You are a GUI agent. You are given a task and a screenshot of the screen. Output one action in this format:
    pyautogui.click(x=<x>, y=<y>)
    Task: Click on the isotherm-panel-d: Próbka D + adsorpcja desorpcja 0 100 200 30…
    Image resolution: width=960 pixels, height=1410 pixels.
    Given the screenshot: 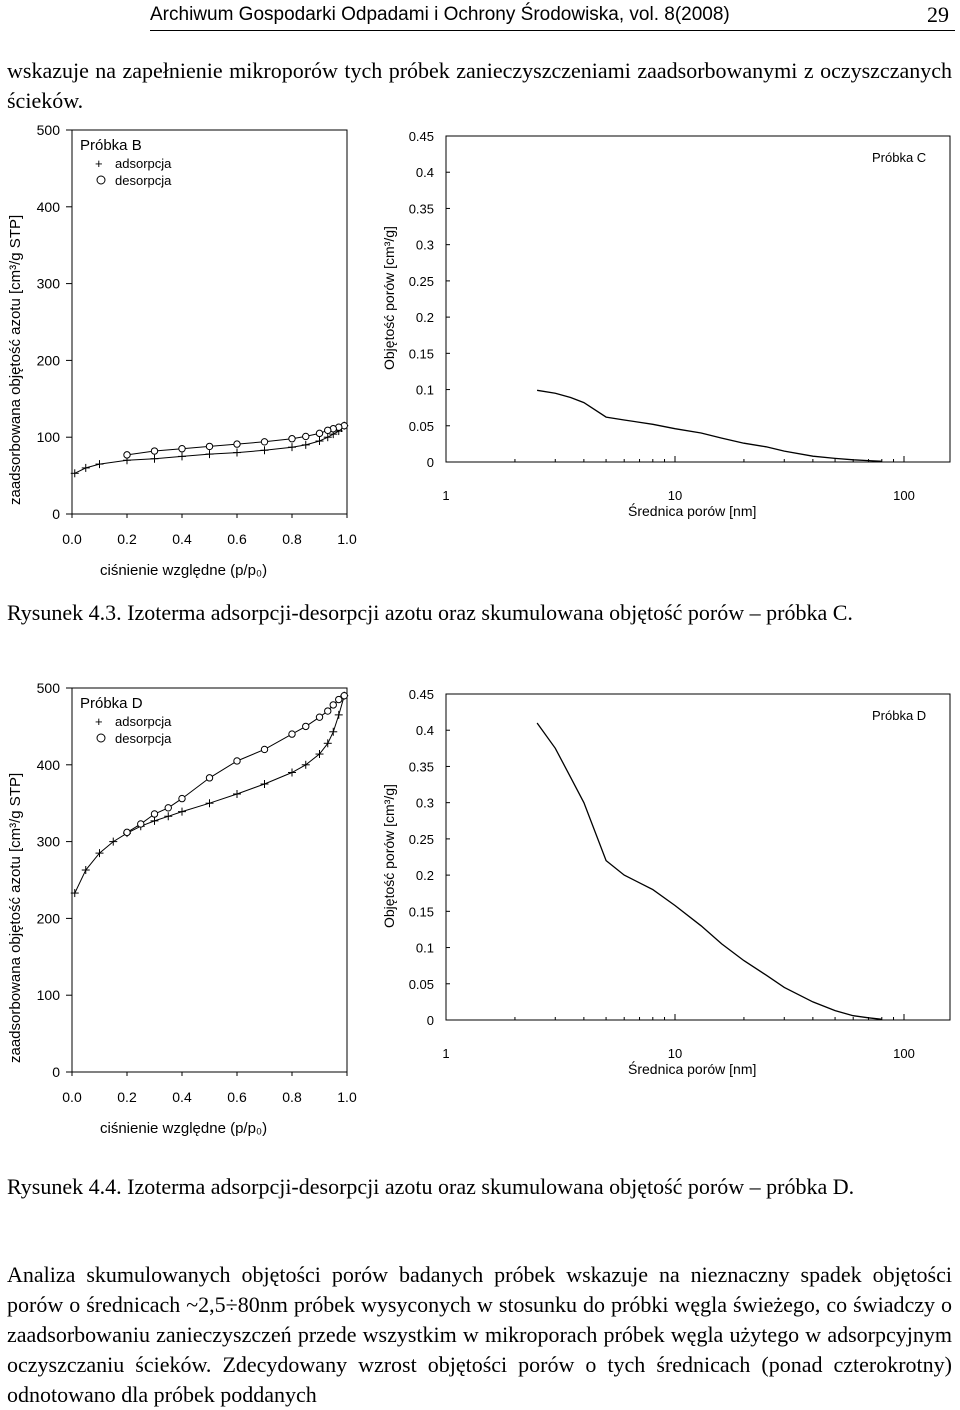 What is the action you would take?
    pyautogui.click(x=182, y=908)
    